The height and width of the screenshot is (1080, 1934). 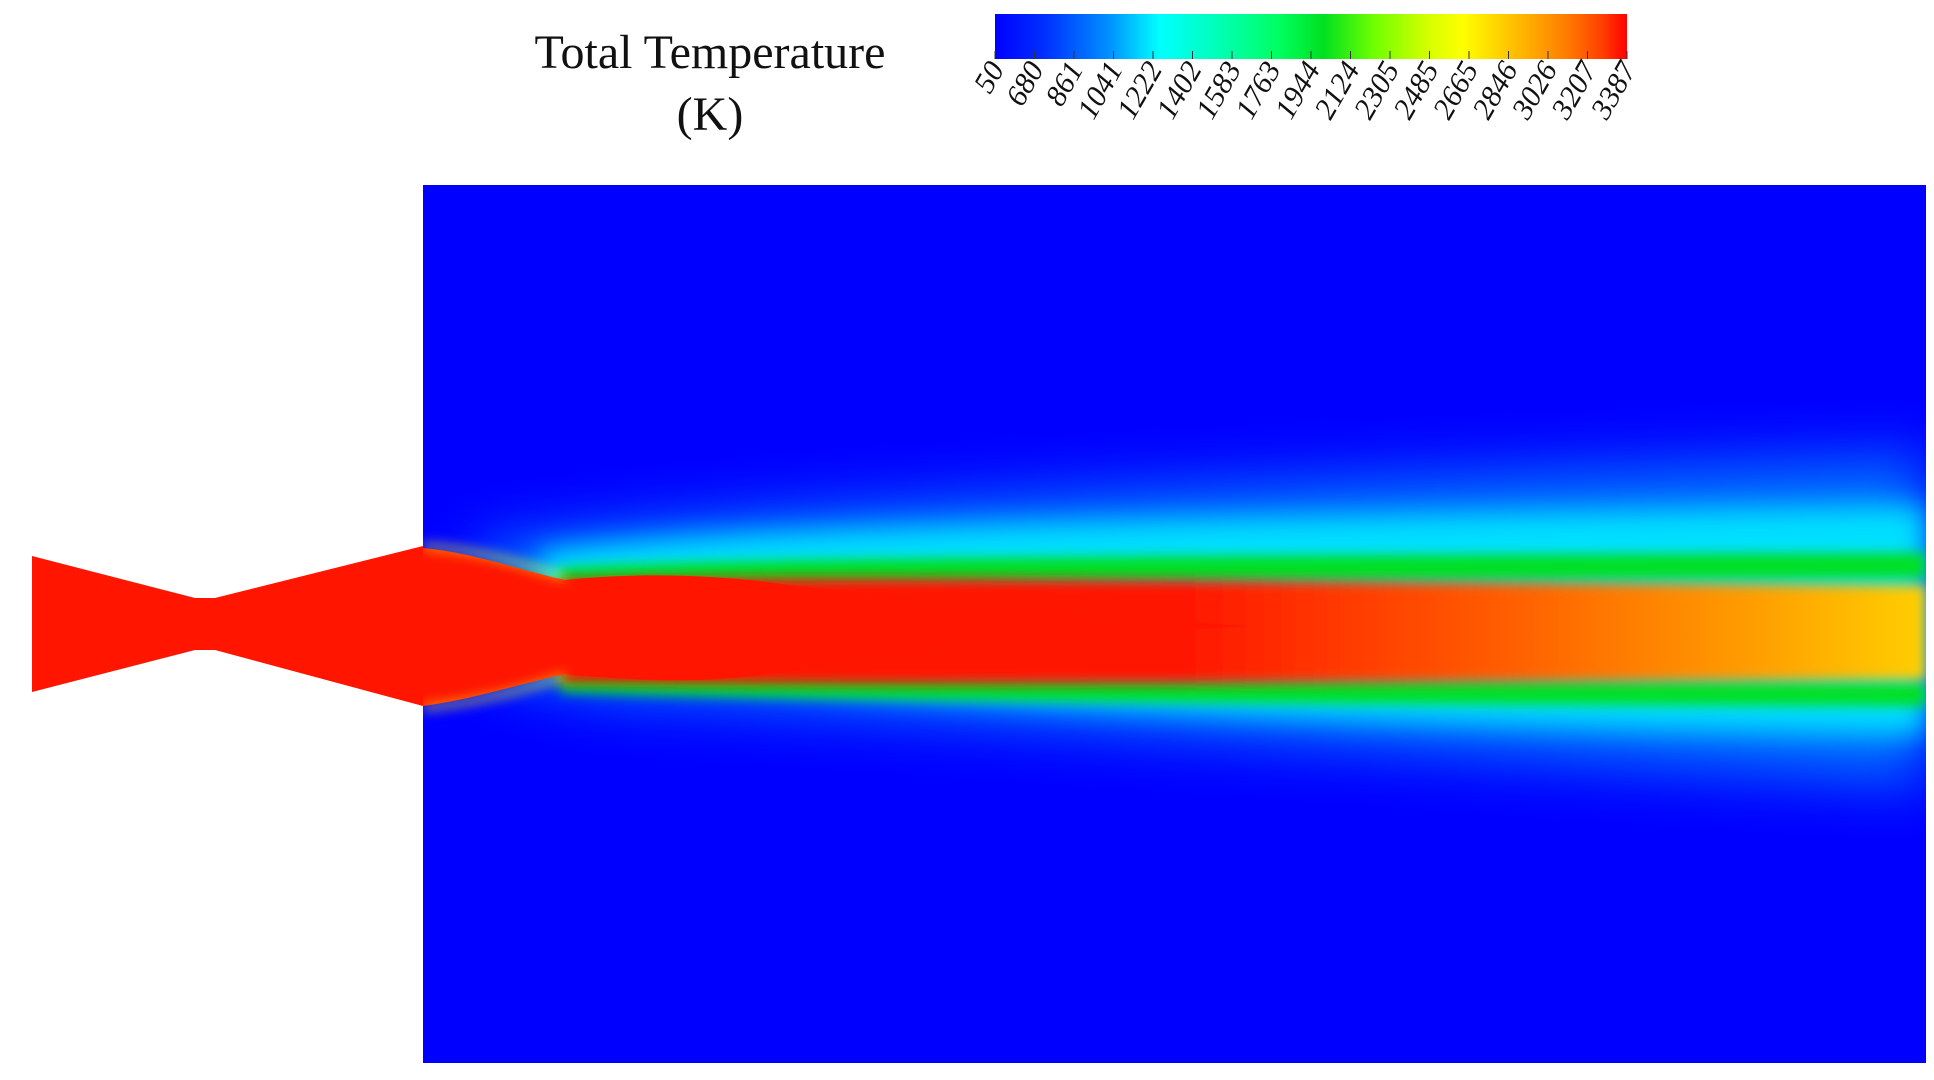 I want to click on colorbar-ticks, so click(x=1311, y=55).